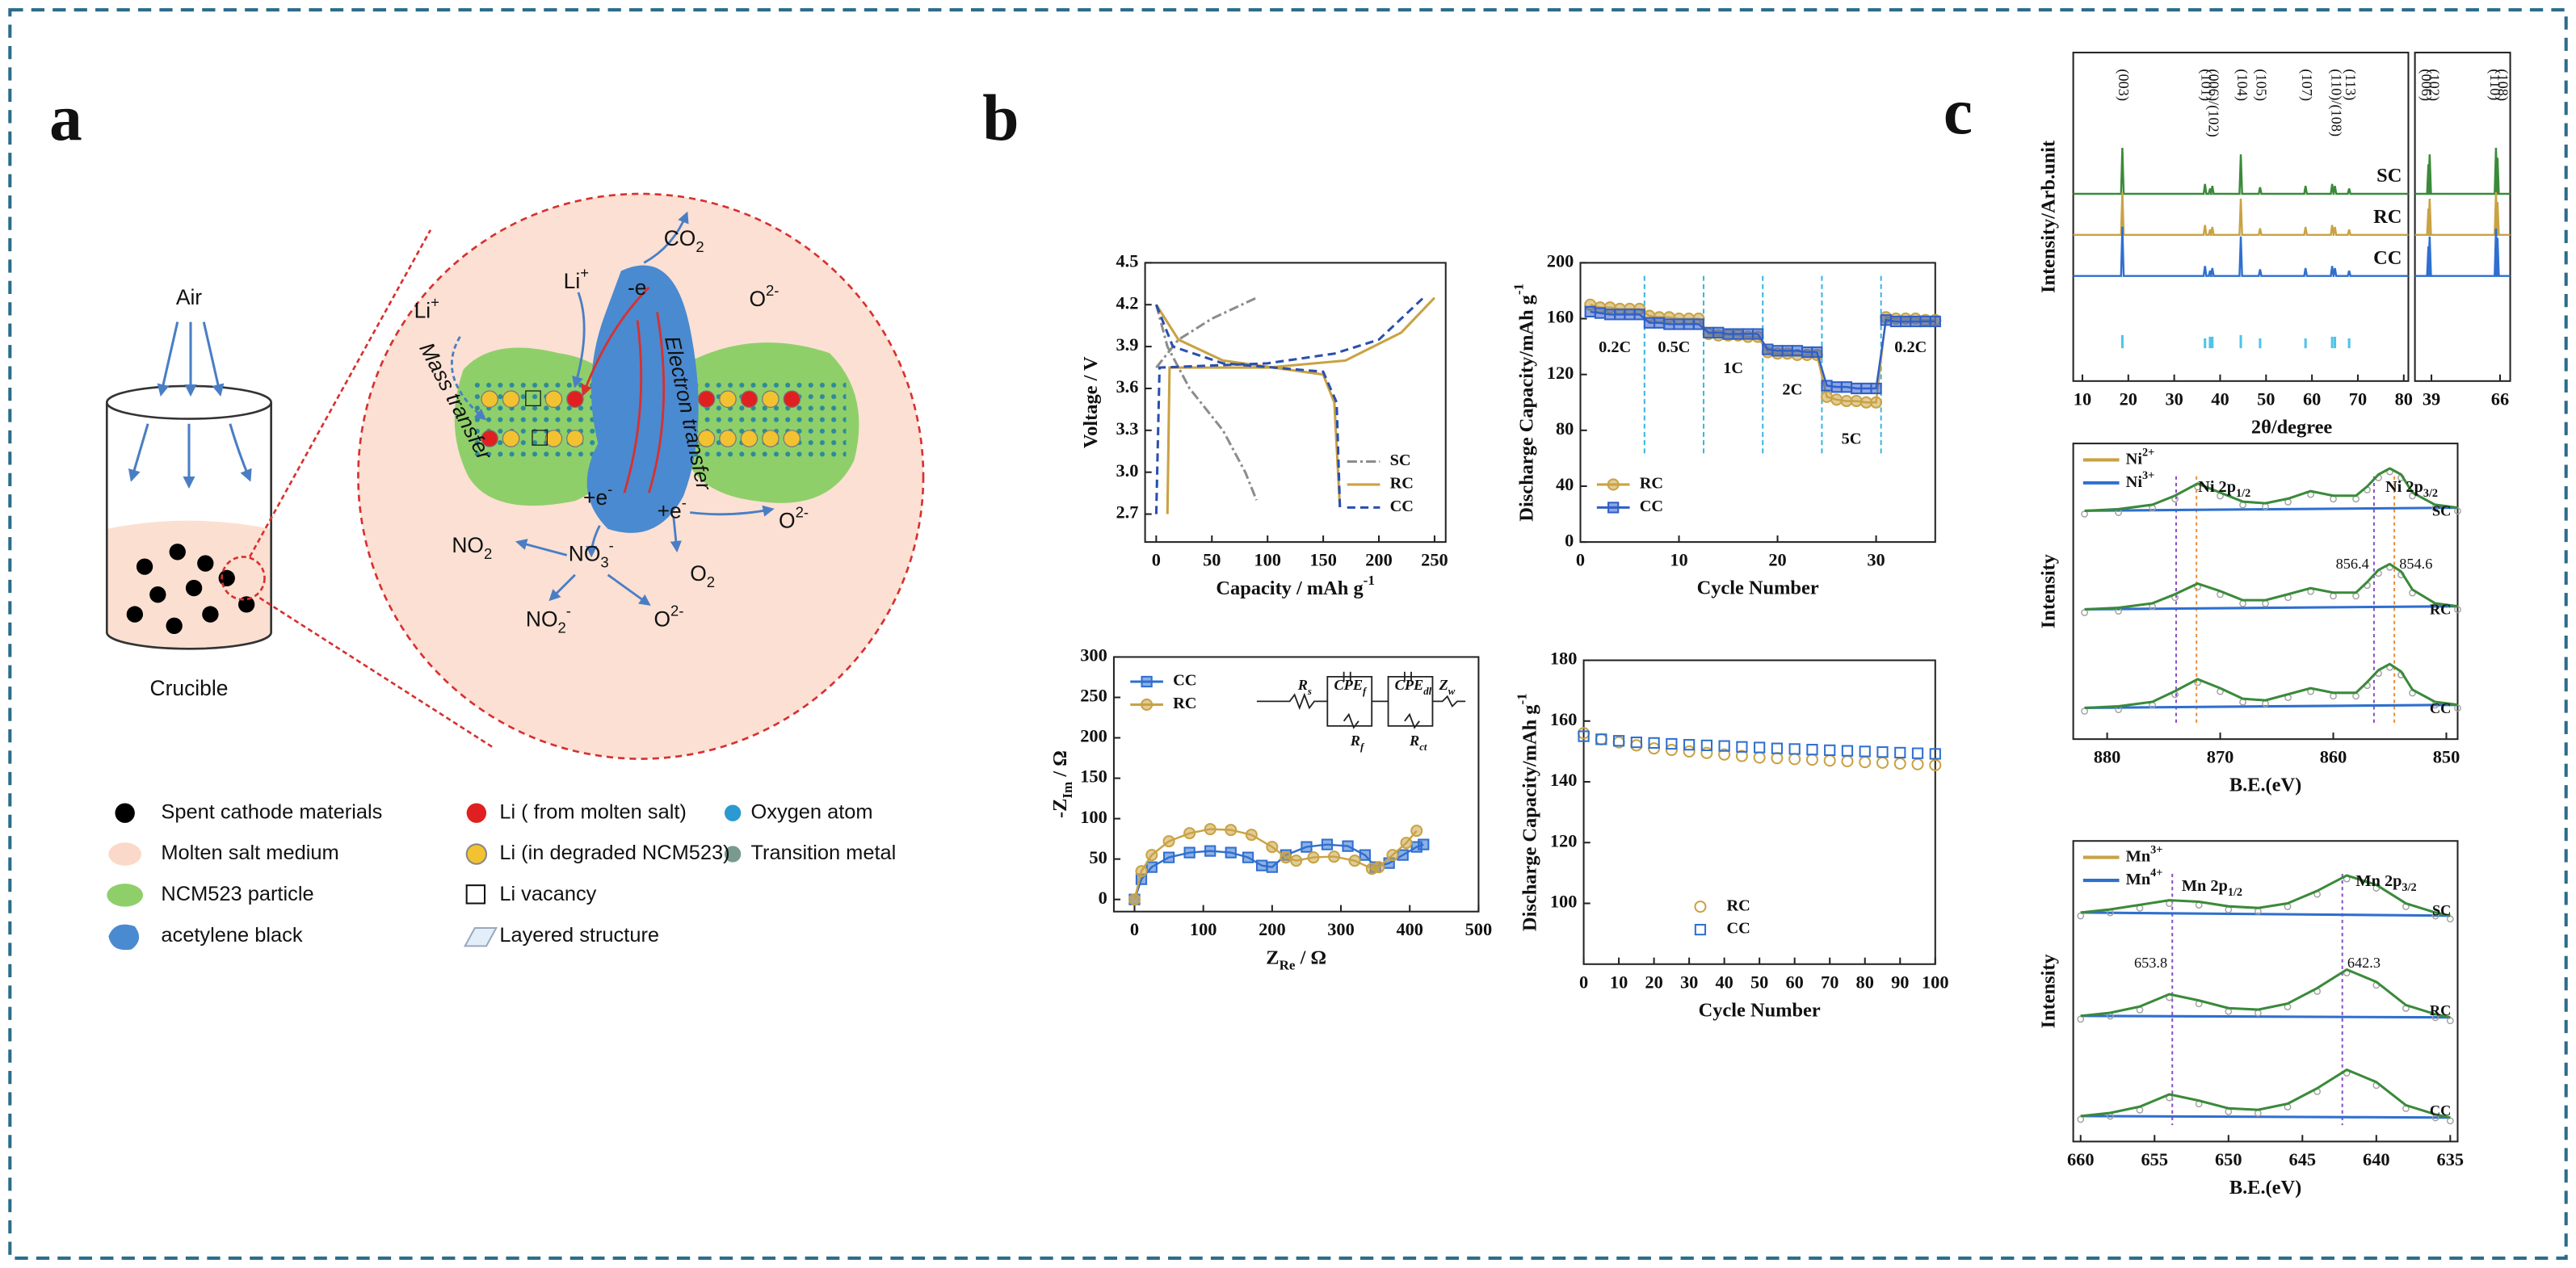 This screenshot has height=1268, width=2576. What do you see at coordinates (2431, 494) in the screenshot?
I see `text-part: 3/2` at bounding box center [2431, 494].